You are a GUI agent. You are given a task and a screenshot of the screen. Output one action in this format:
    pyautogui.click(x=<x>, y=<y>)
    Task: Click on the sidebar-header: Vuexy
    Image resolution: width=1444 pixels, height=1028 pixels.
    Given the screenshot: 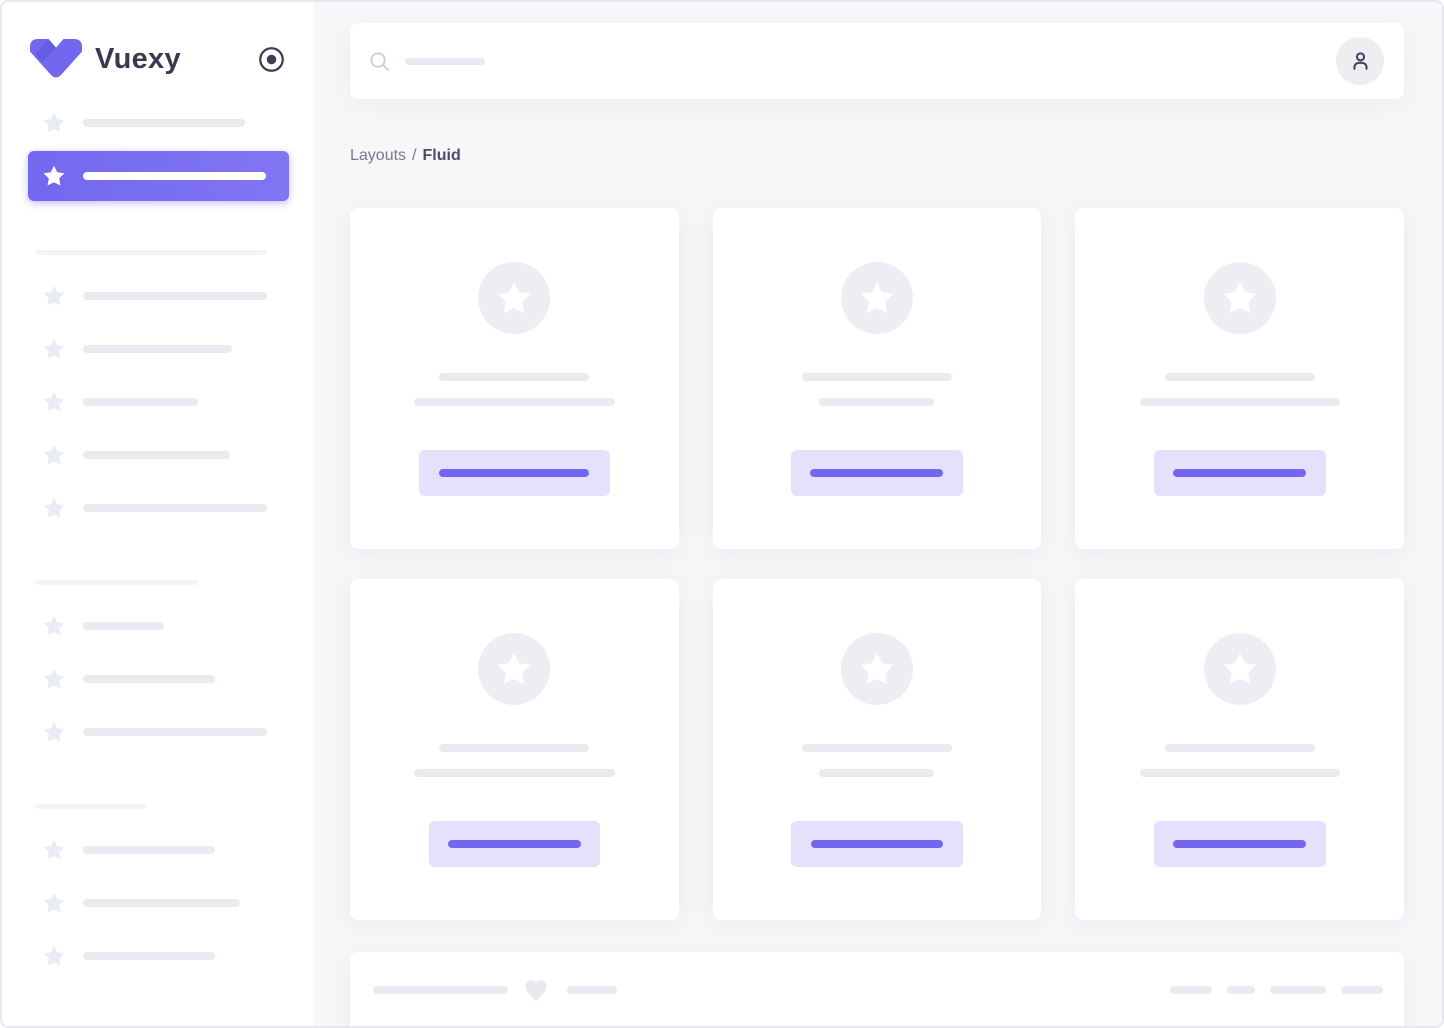 What is the action you would take?
    pyautogui.click(x=157, y=41)
    